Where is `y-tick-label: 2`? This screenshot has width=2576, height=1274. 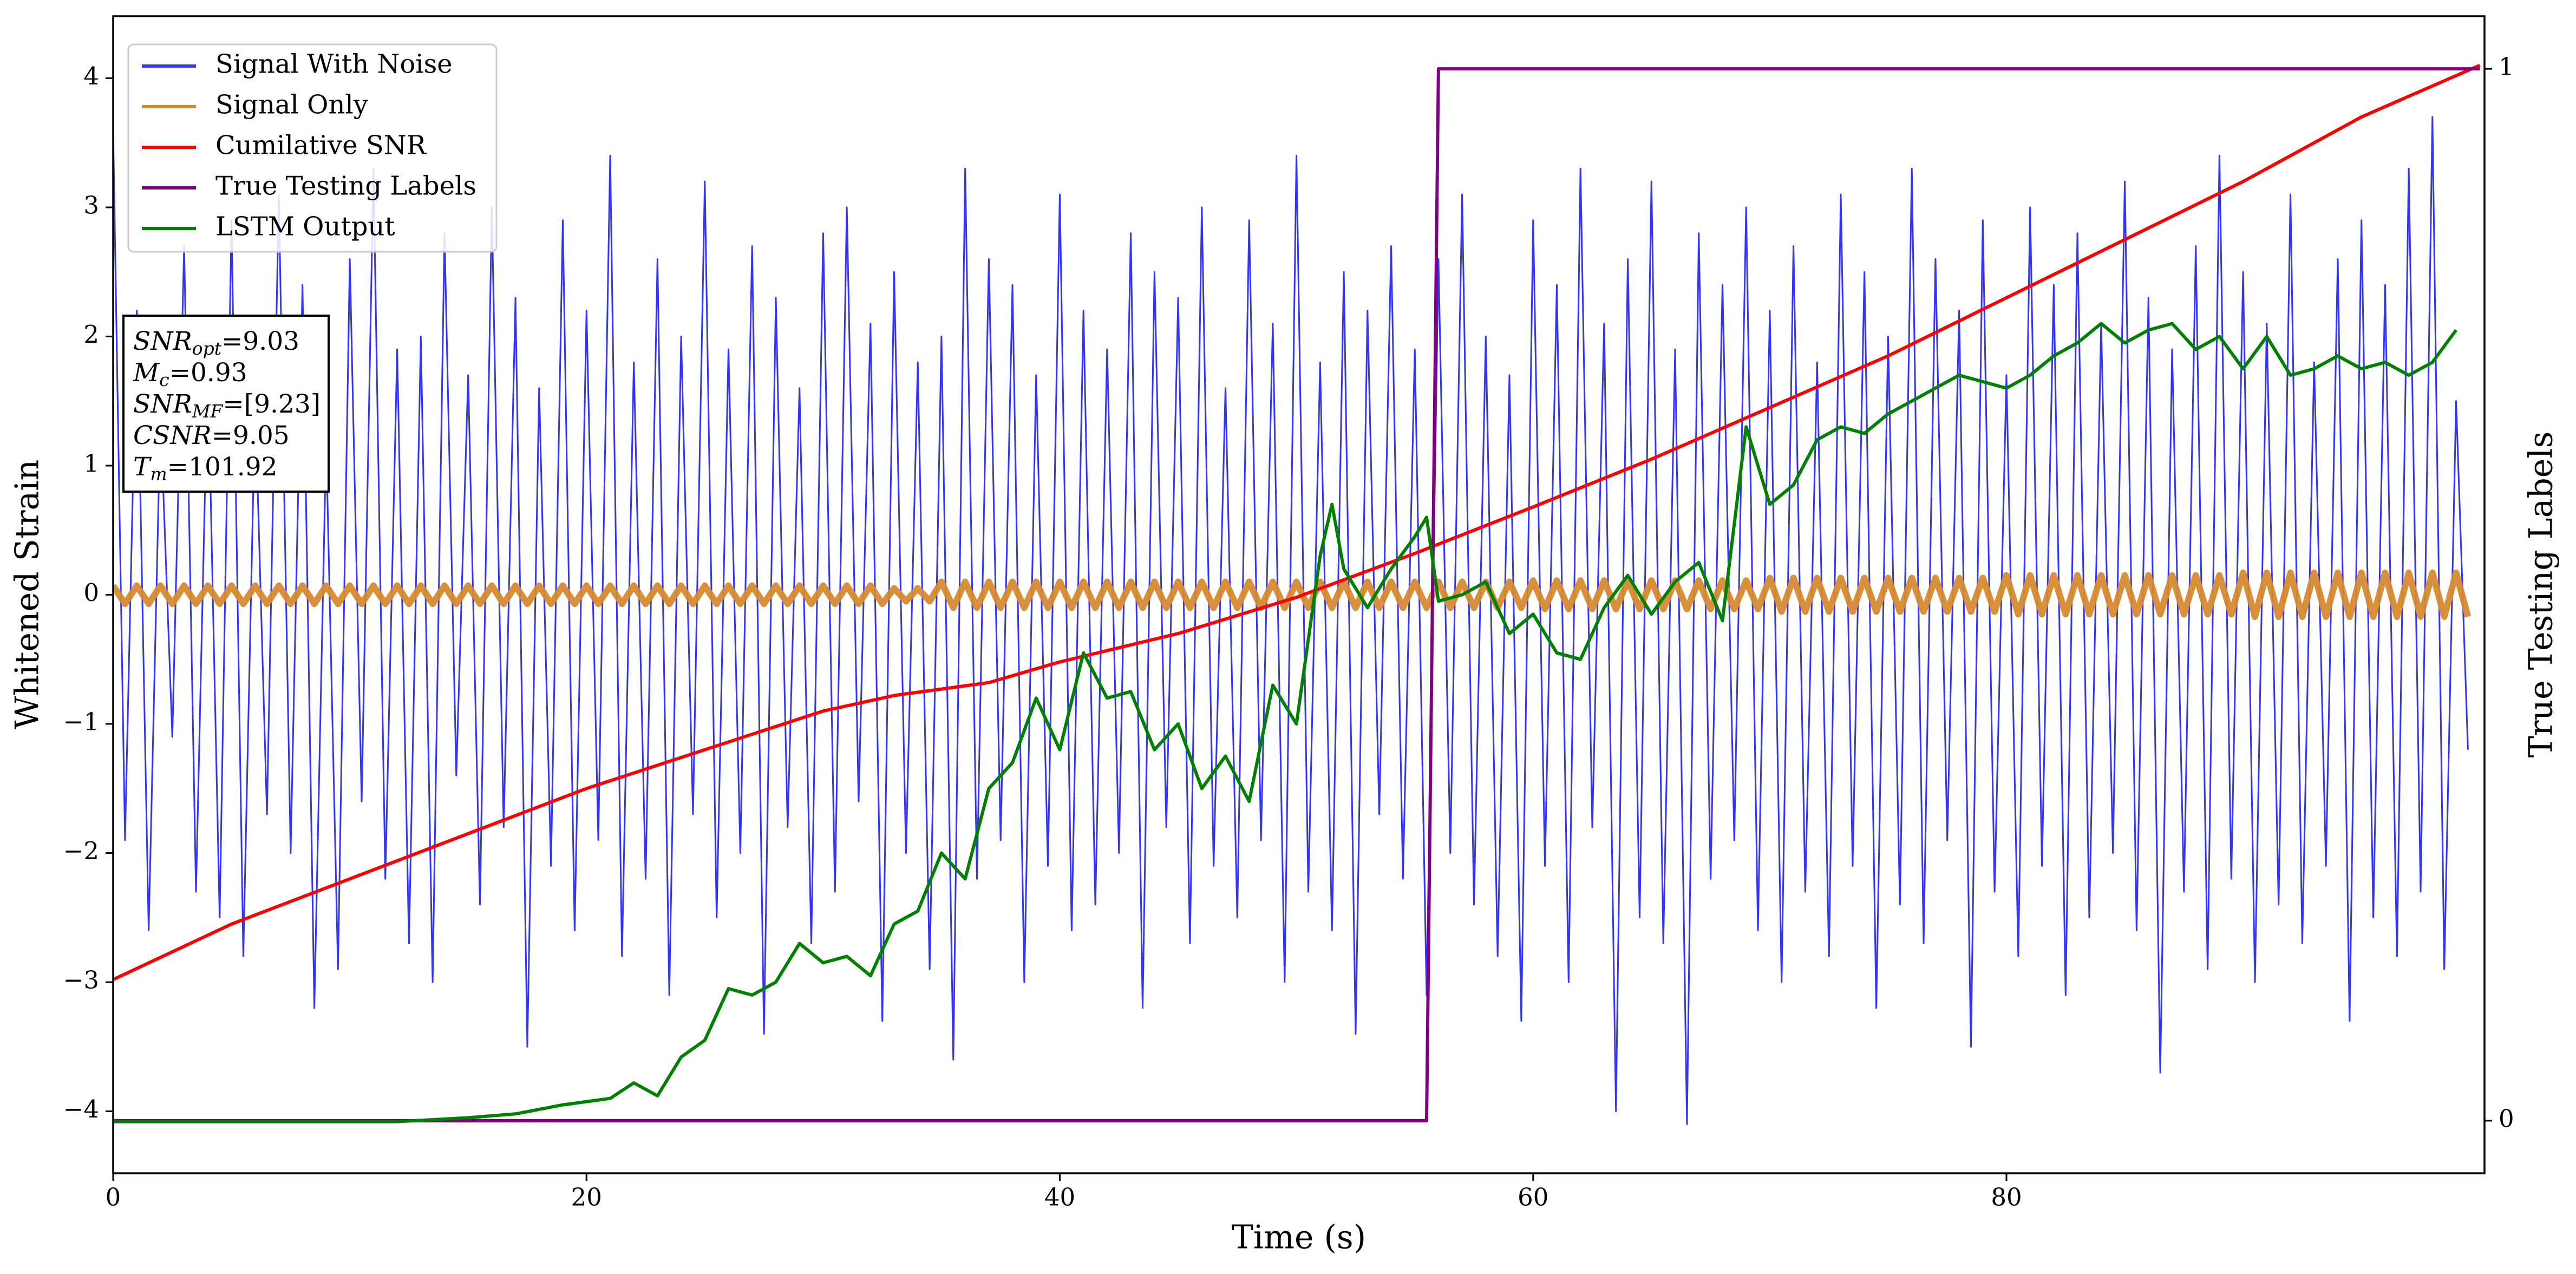 y-tick-label: 2 is located at coordinates (91, 334).